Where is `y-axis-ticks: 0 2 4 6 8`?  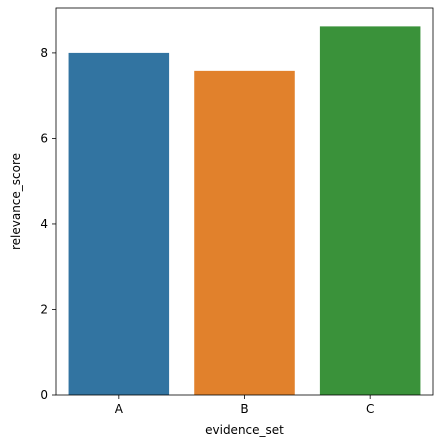
y-axis-ticks: 0 2 4 6 8 is located at coordinates (48, 224).